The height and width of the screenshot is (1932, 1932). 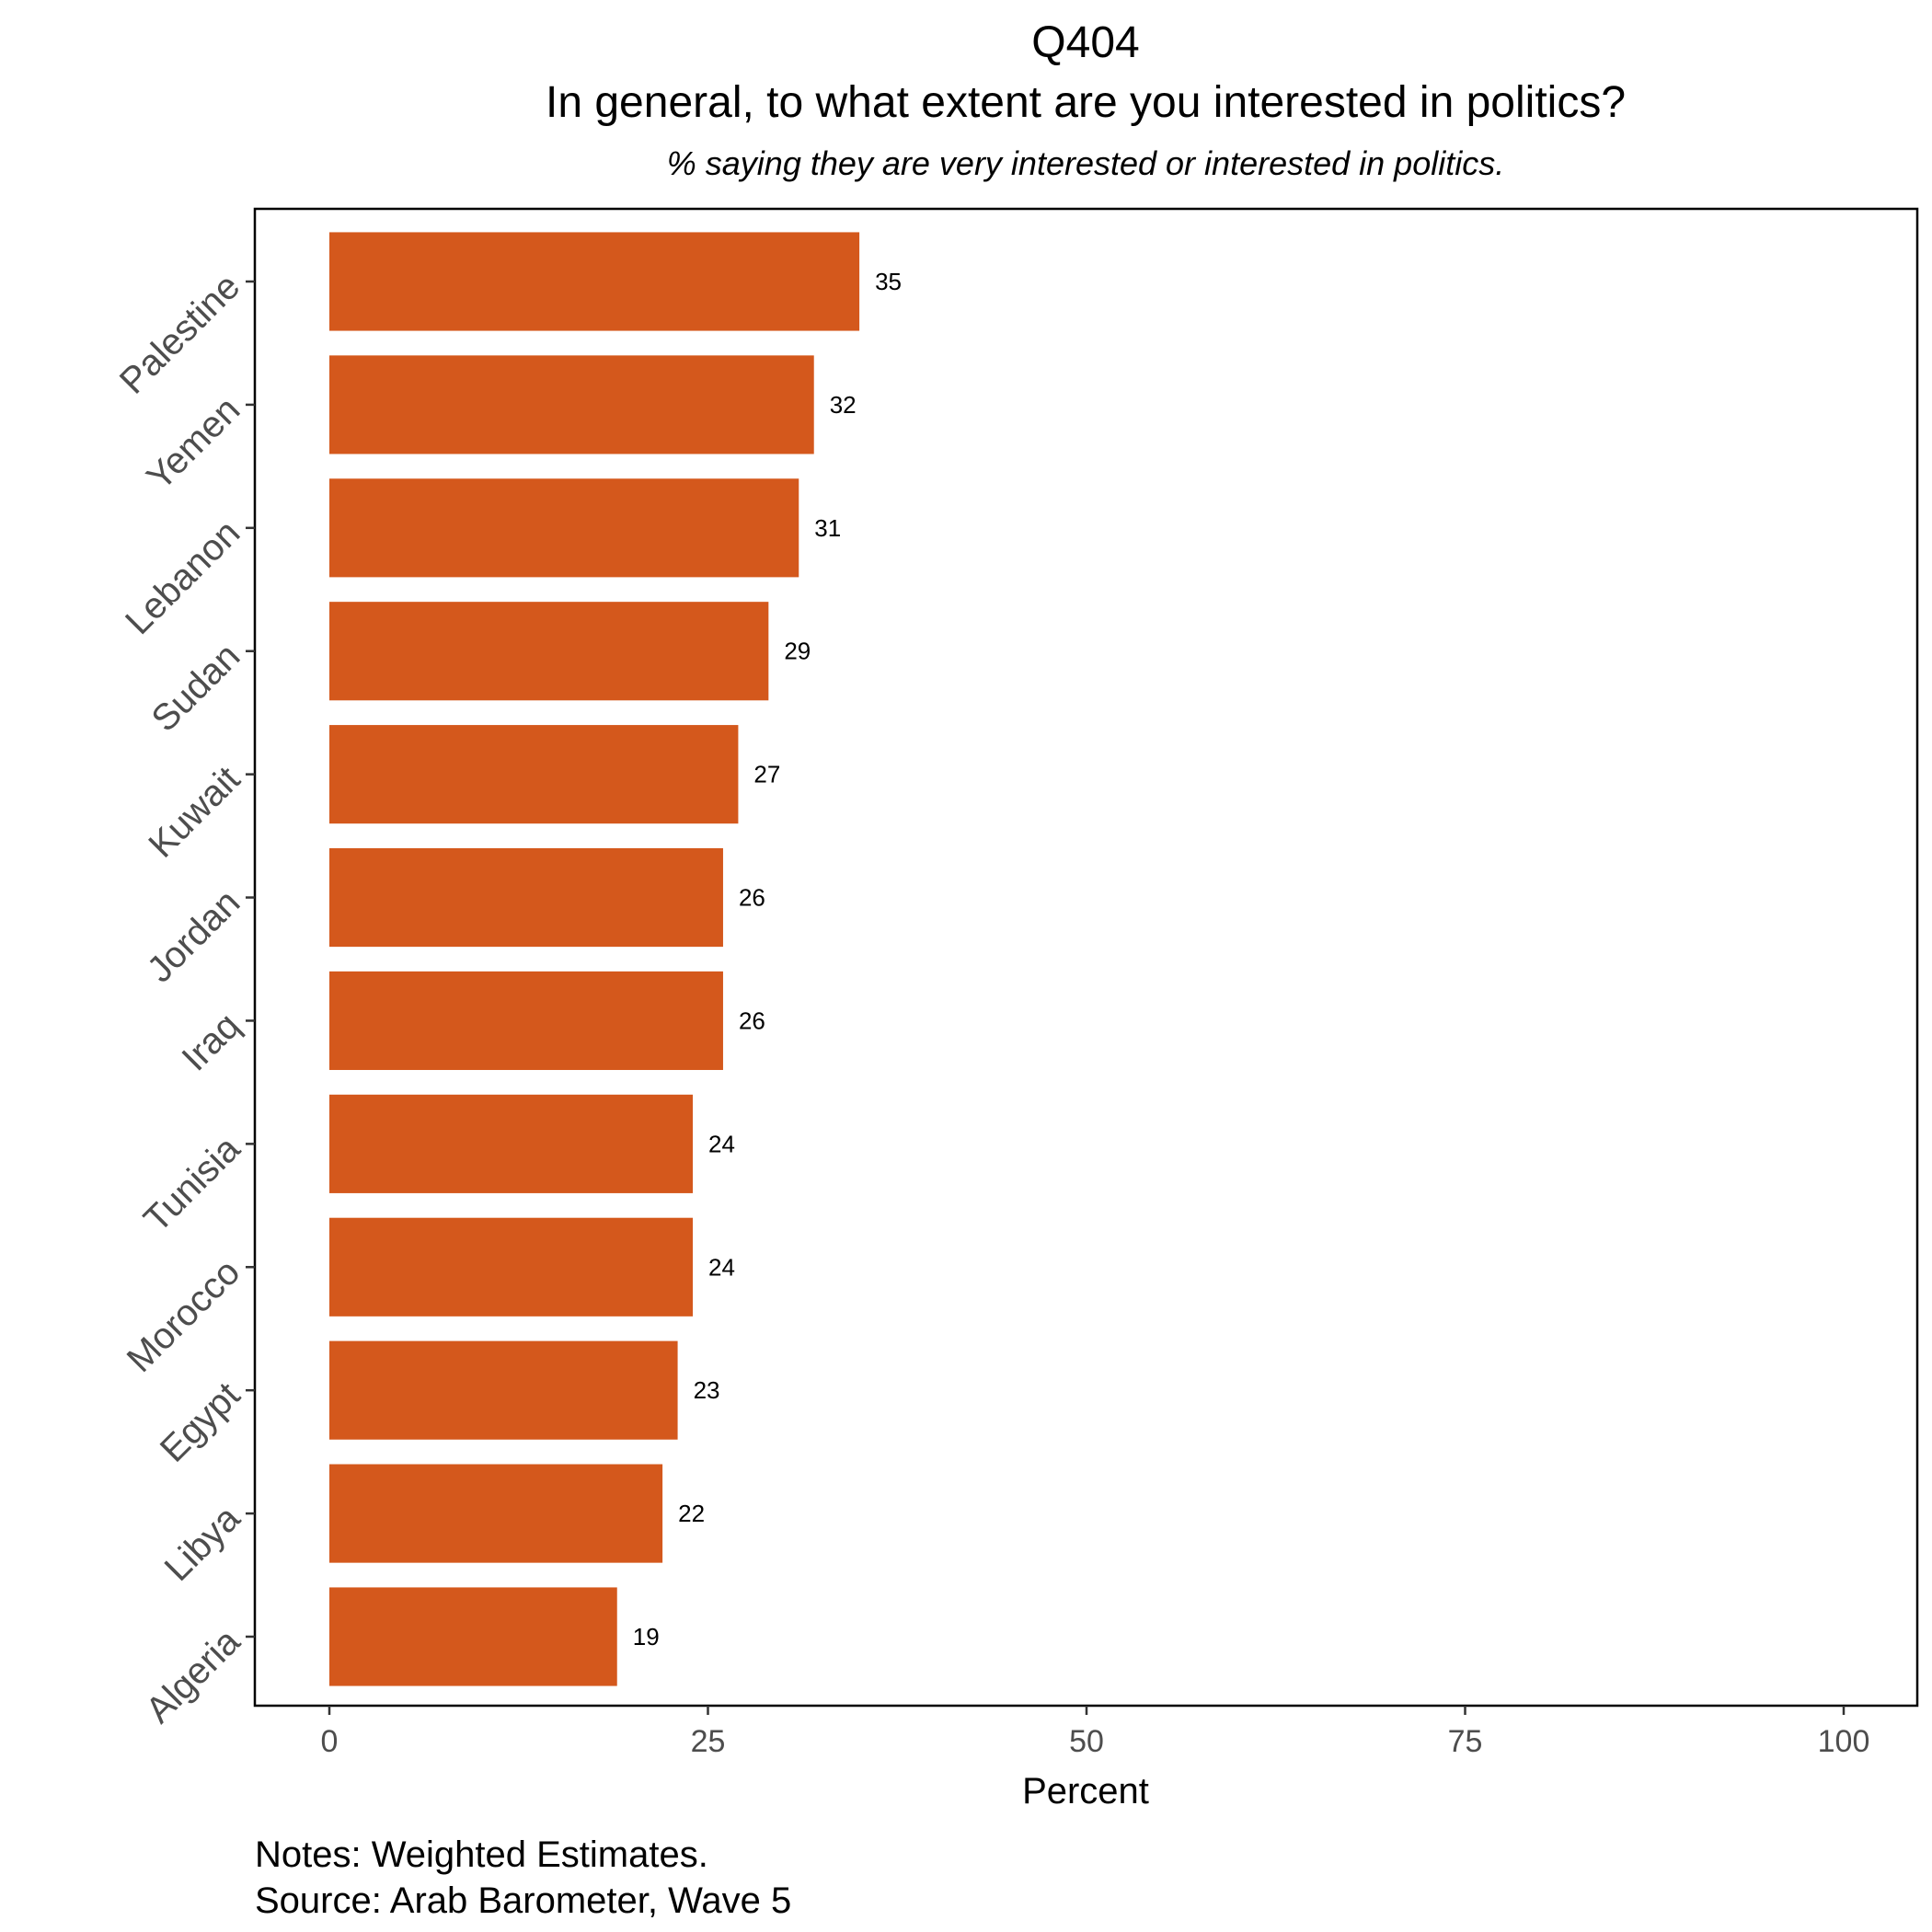 I want to click on bar-sudan, so click(x=549, y=651).